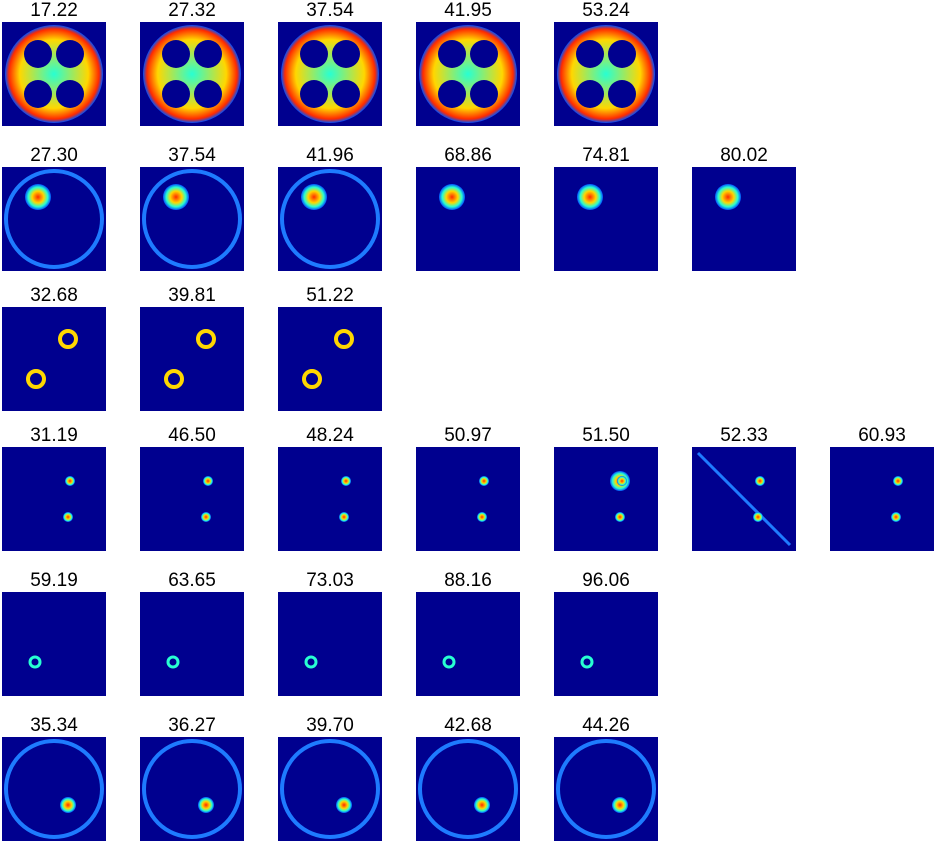 This screenshot has width=938, height=847. What do you see at coordinates (468, 725) in the screenshot?
I see `tile-label: 42.68` at bounding box center [468, 725].